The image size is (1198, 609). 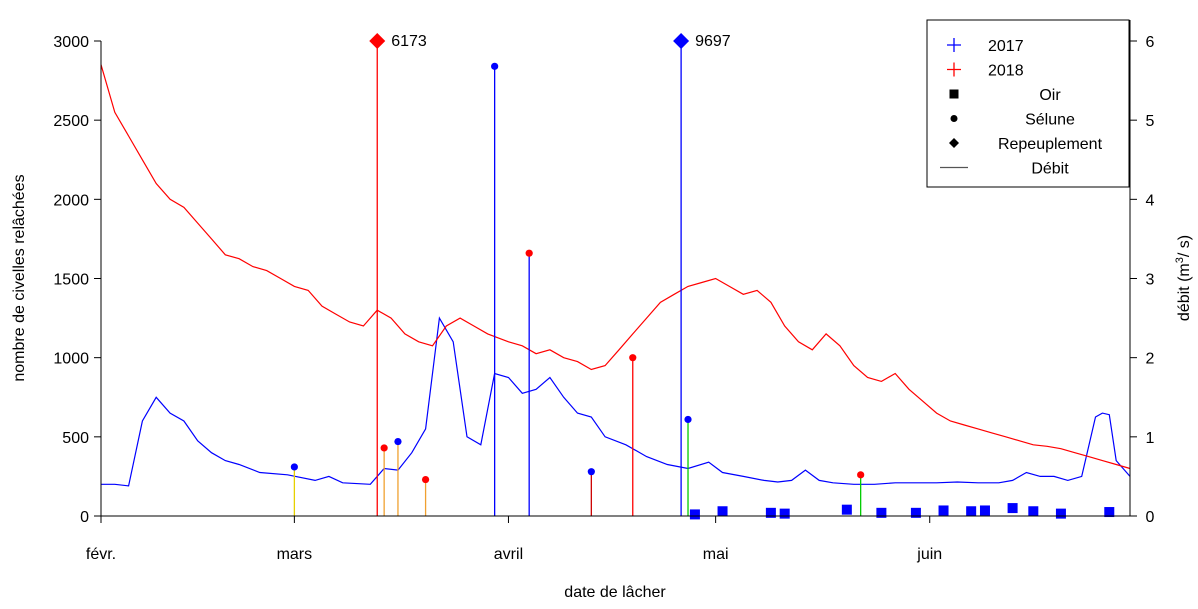 What do you see at coordinates (1150, 517) in the screenshot?
I see `y-right-tick-label: 0` at bounding box center [1150, 517].